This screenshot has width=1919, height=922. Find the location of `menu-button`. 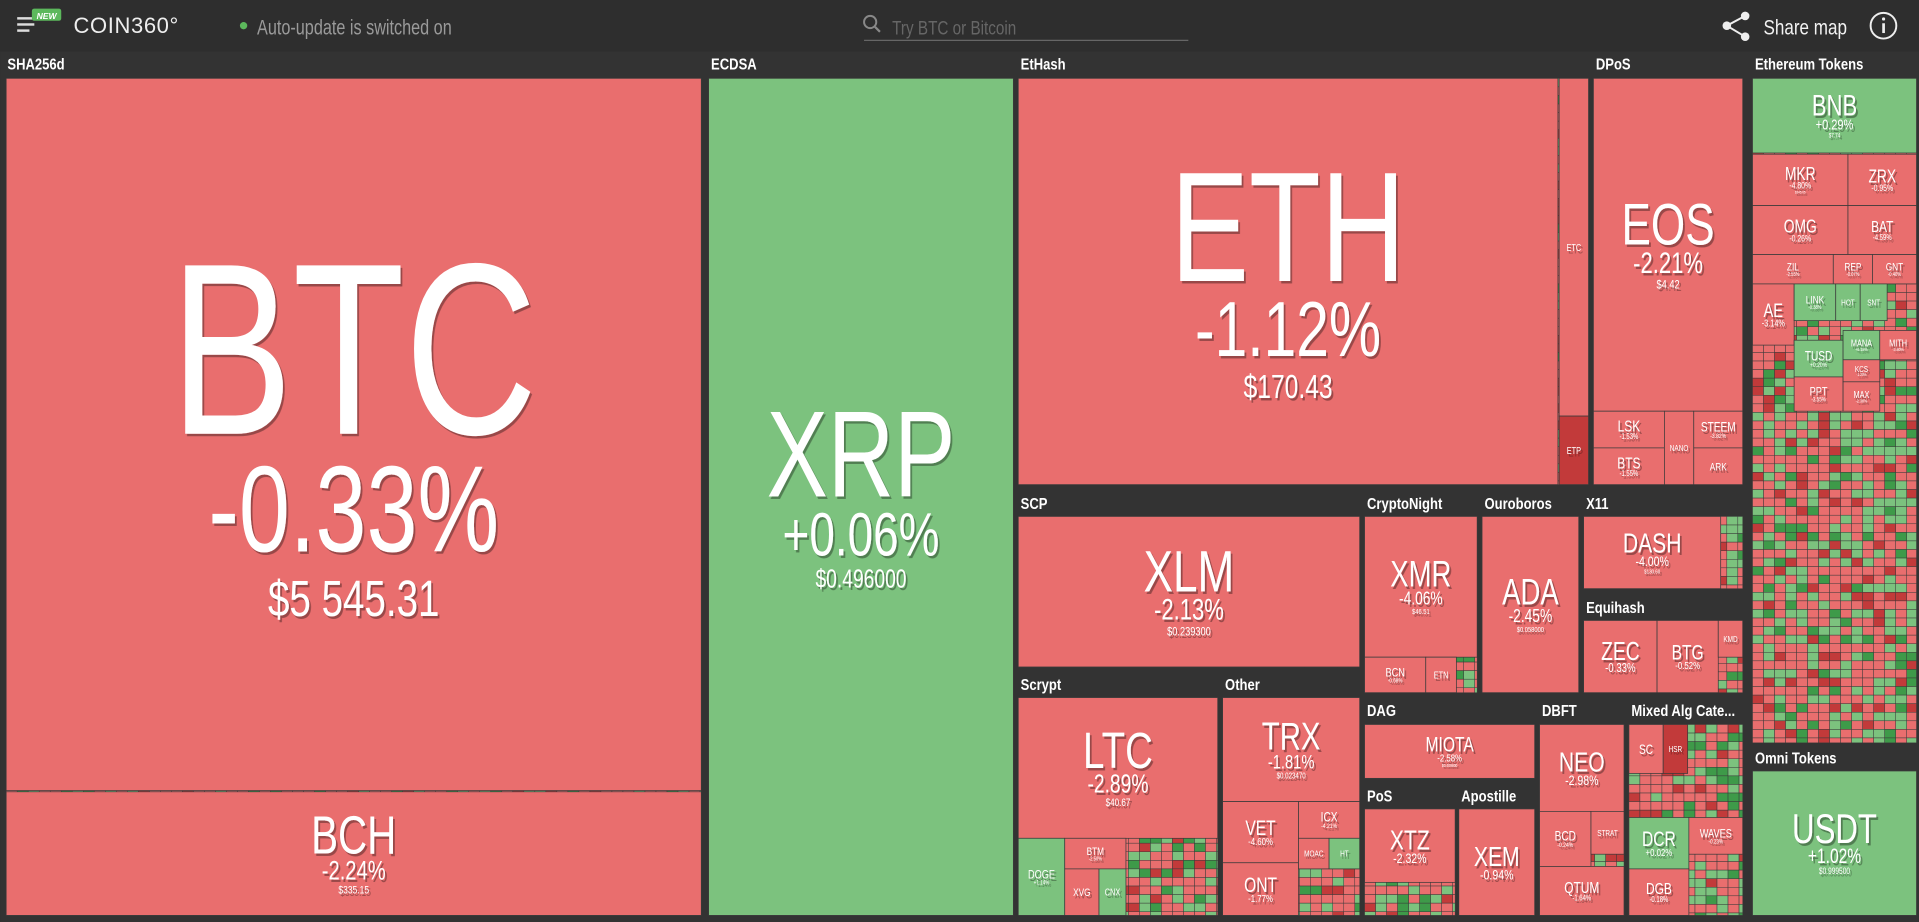

menu-button is located at coordinates (39, 20).